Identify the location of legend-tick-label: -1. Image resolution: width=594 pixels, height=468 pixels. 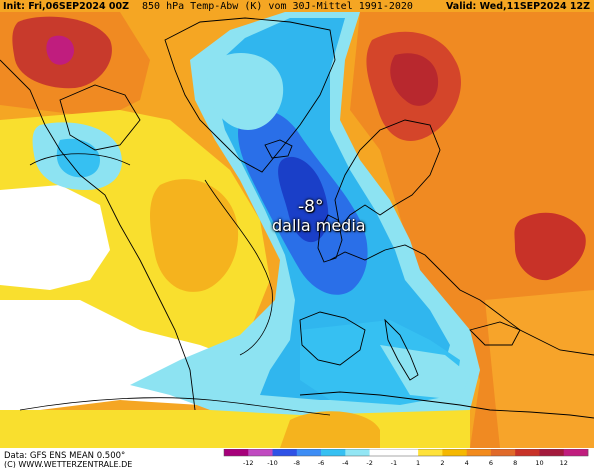
(394, 463).